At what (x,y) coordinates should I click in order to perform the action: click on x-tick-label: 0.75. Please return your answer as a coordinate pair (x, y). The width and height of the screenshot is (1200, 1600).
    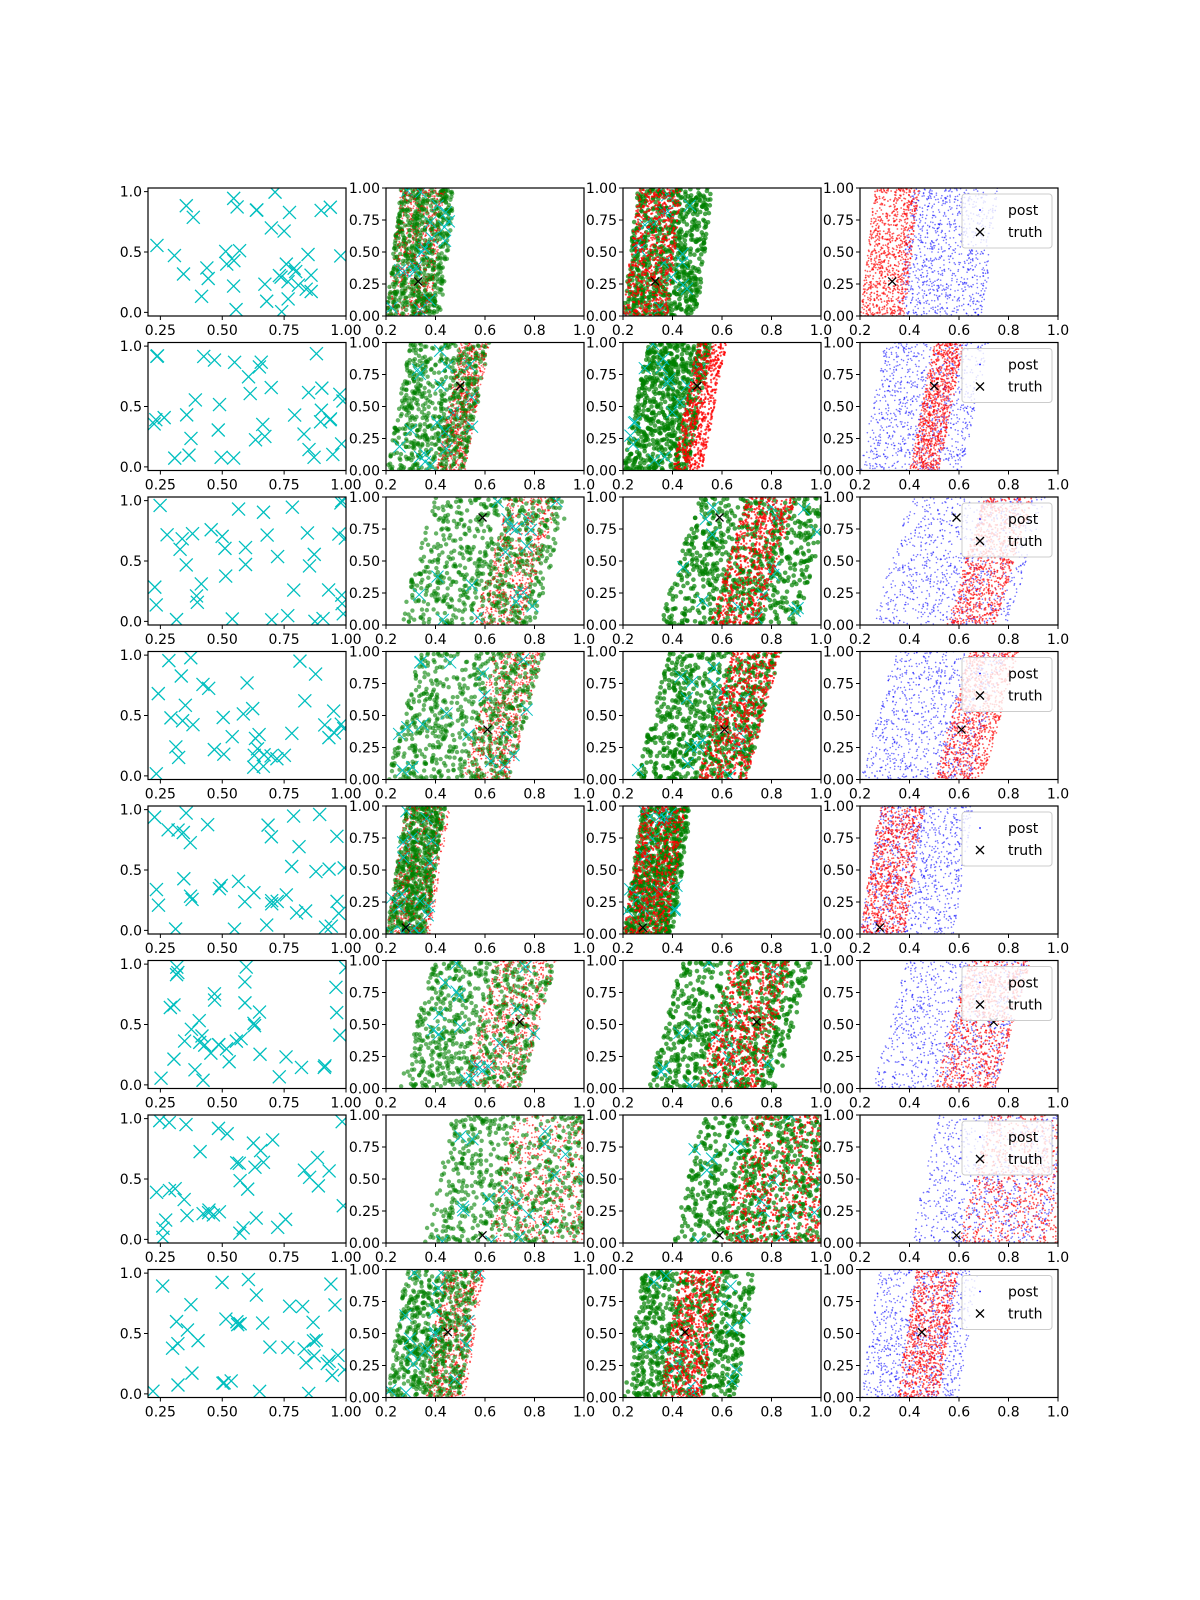
    Looking at the image, I should click on (284, 486).